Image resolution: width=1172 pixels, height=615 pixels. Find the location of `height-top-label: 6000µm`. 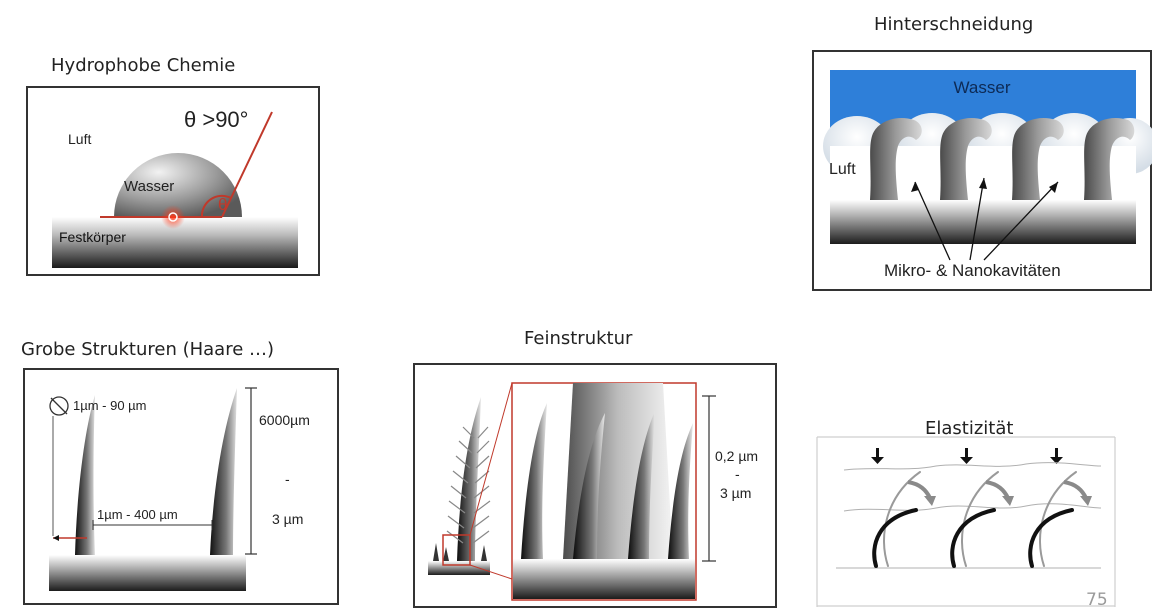

height-top-label: 6000µm is located at coordinates (284, 420).